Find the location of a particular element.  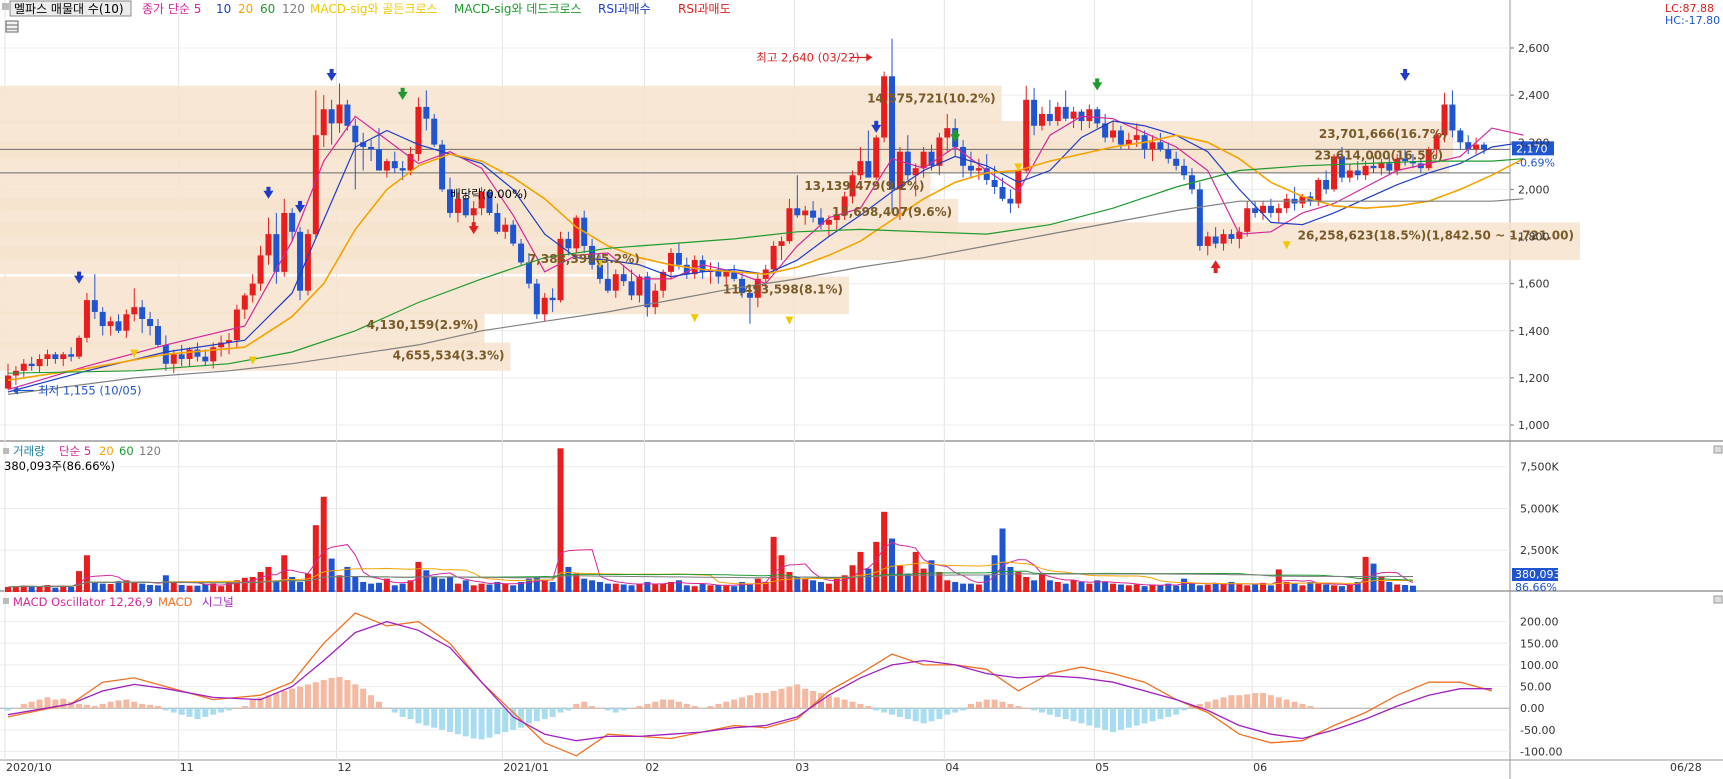

x-axis-label: 06 is located at coordinates (1260, 767).